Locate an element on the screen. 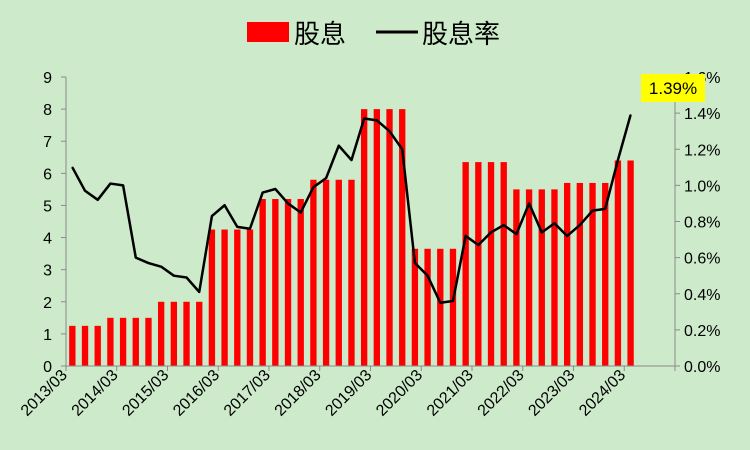  x-tick-label: 2024/03 is located at coordinates (602, 393).